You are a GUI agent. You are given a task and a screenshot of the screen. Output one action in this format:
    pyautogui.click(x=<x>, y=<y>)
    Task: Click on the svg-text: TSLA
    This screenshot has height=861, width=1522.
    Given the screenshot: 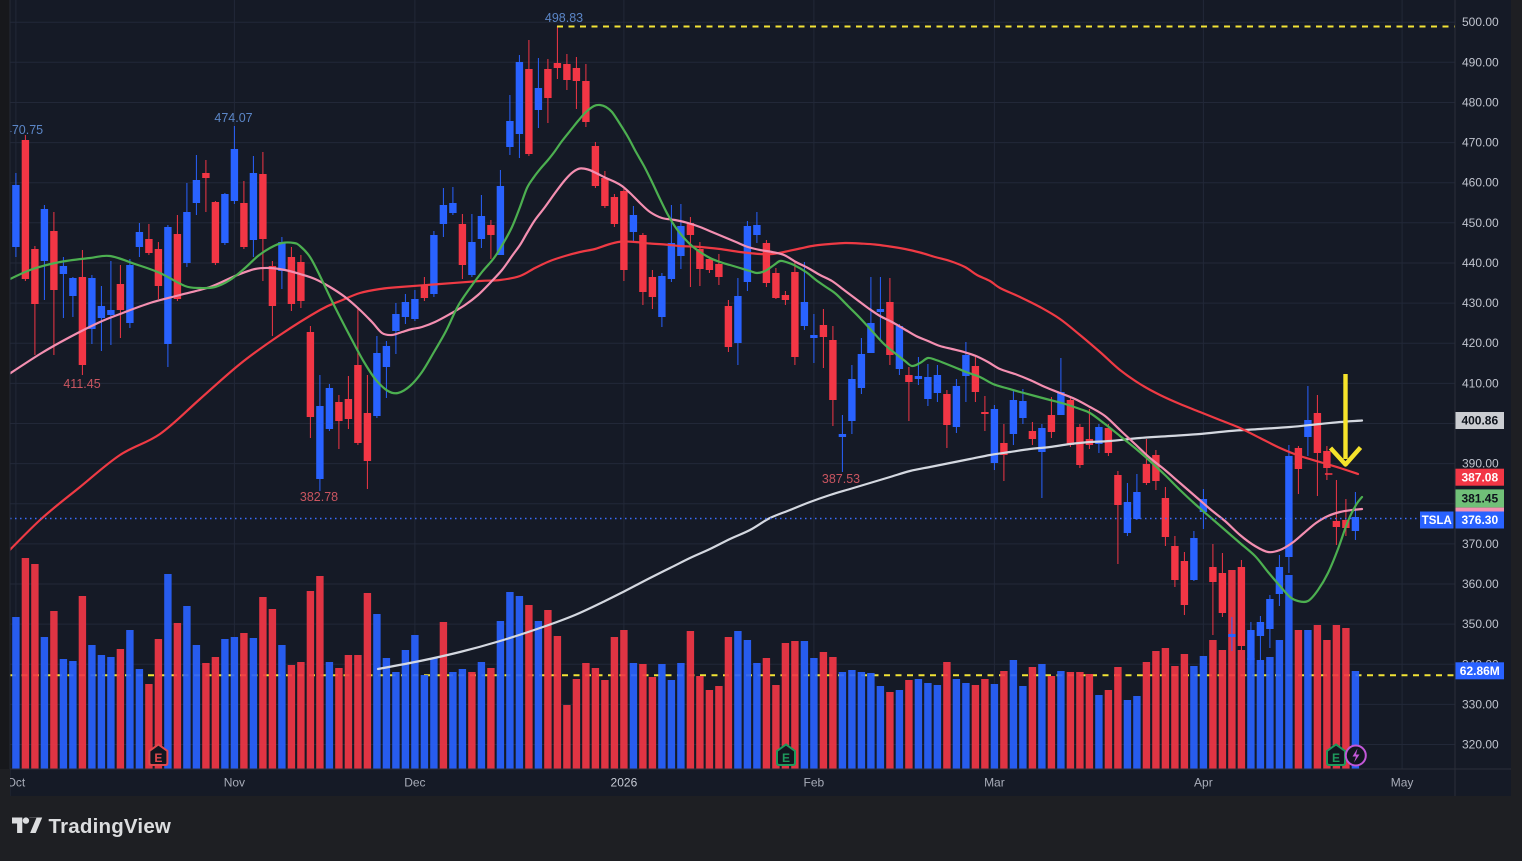 What is the action you would take?
    pyautogui.click(x=1437, y=521)
    